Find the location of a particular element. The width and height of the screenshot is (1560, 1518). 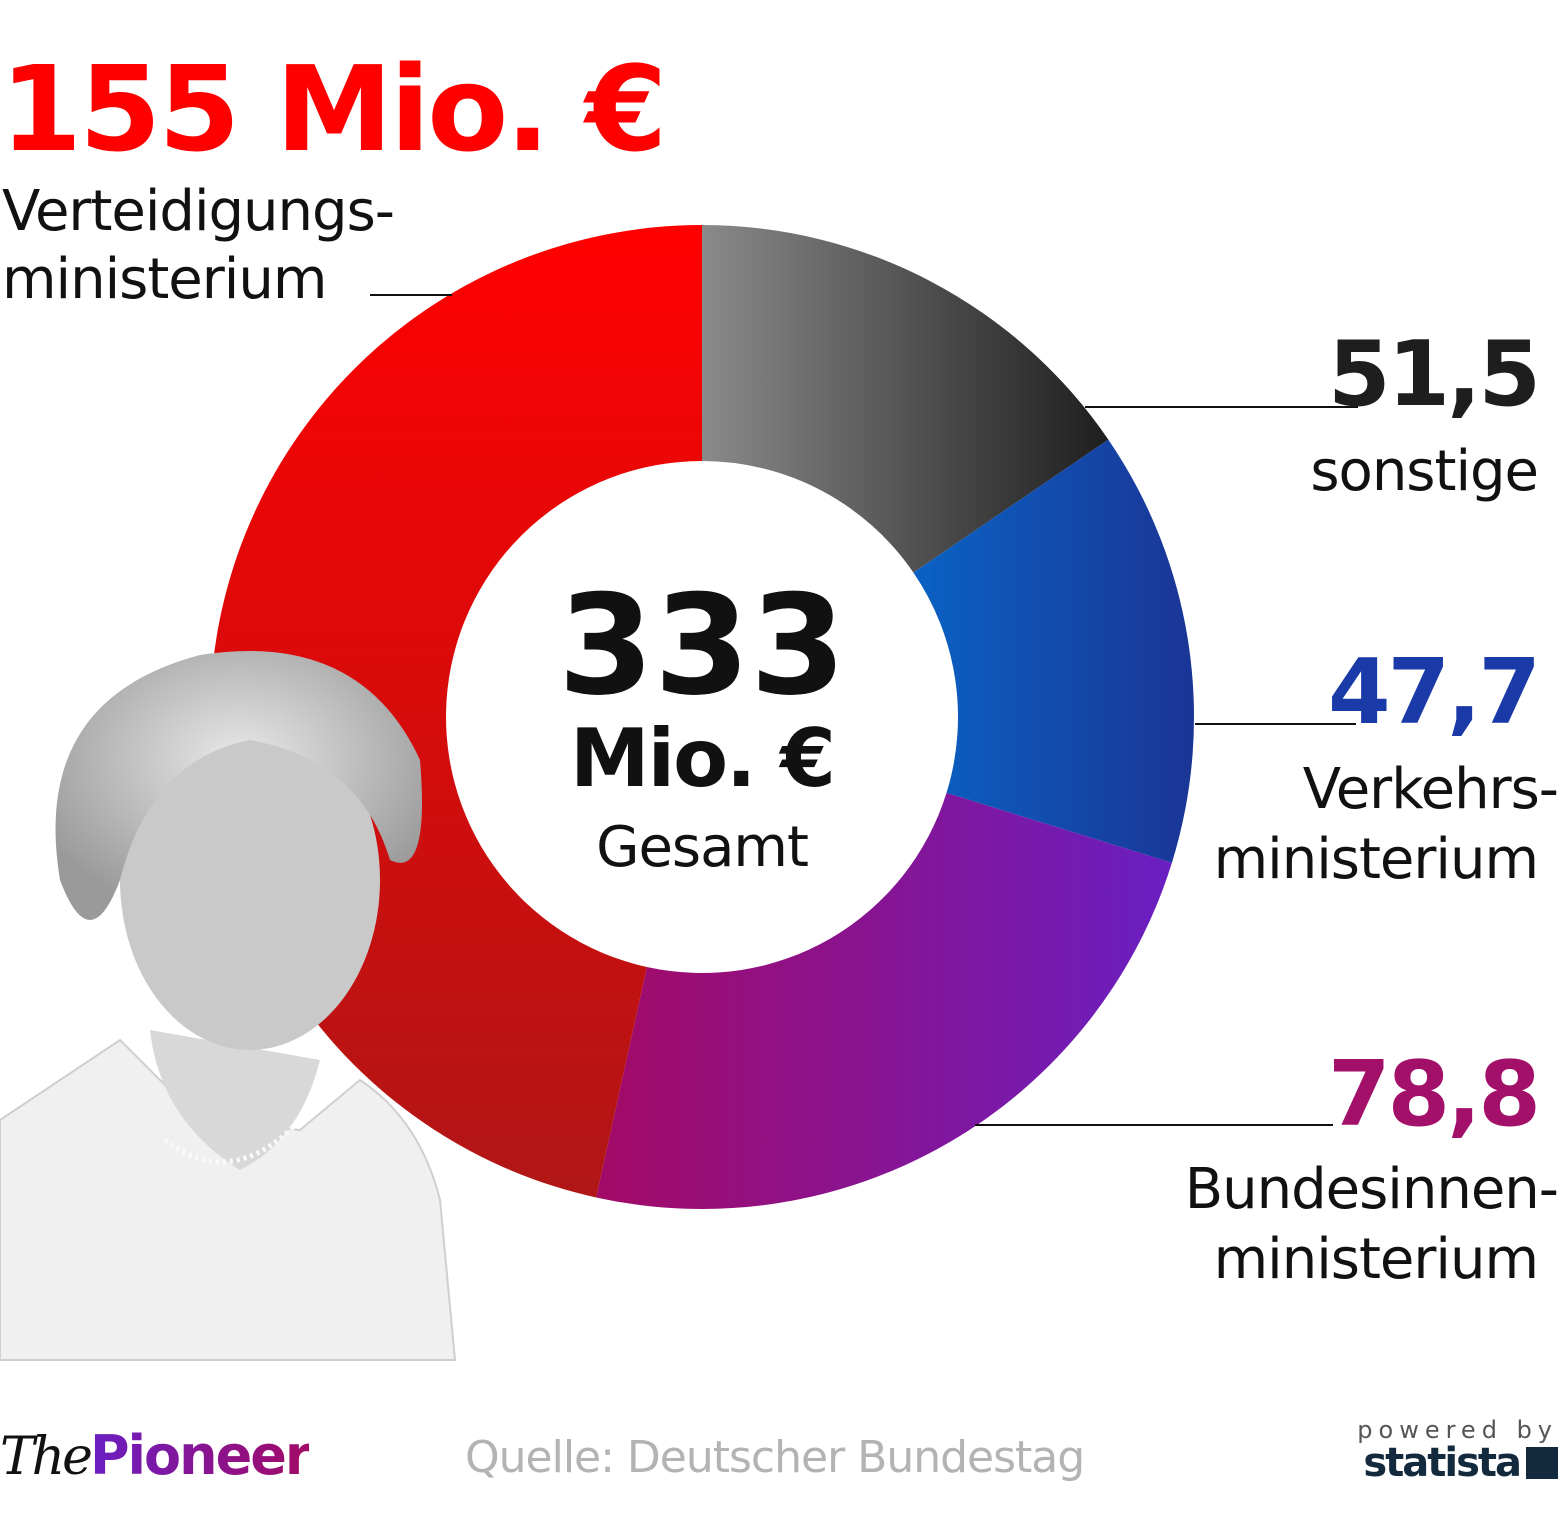

source-note: Quelle: Deutscher Bundestag is located at coordinates (775, 1457).